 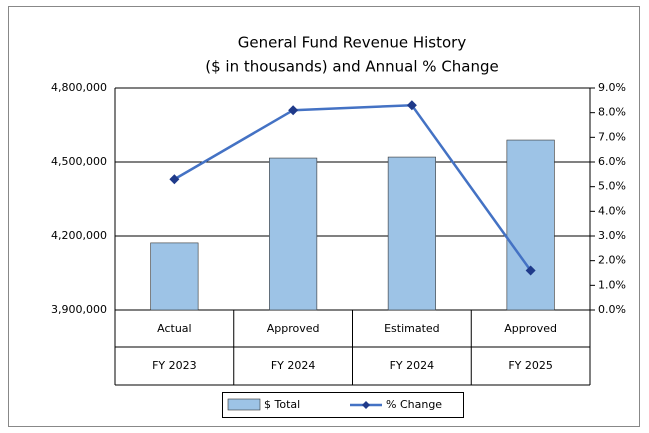 What do you see at coordinates (79, 87) in the screenshot?
I see `y-tick-label: 4,800,000` at bounding box center [79, 87].